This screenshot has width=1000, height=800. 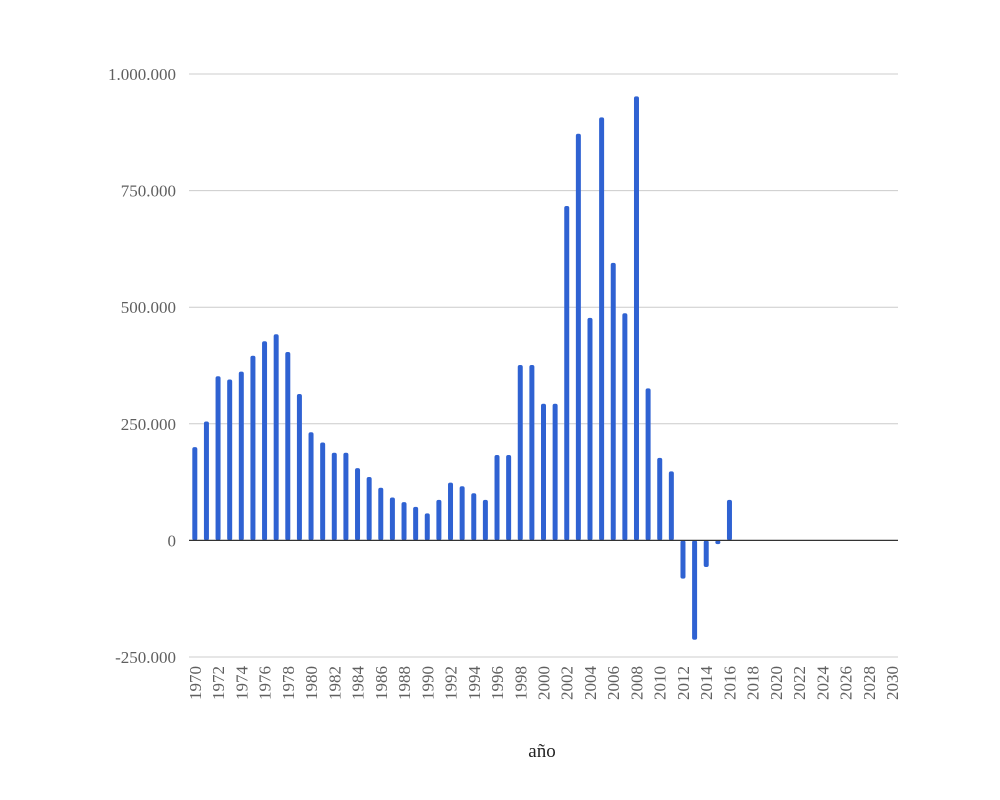 What do you see at coordinates (404, 683) in the screenshot?
I see `x-tick-label: 1988` at bounding box center [404, 683].